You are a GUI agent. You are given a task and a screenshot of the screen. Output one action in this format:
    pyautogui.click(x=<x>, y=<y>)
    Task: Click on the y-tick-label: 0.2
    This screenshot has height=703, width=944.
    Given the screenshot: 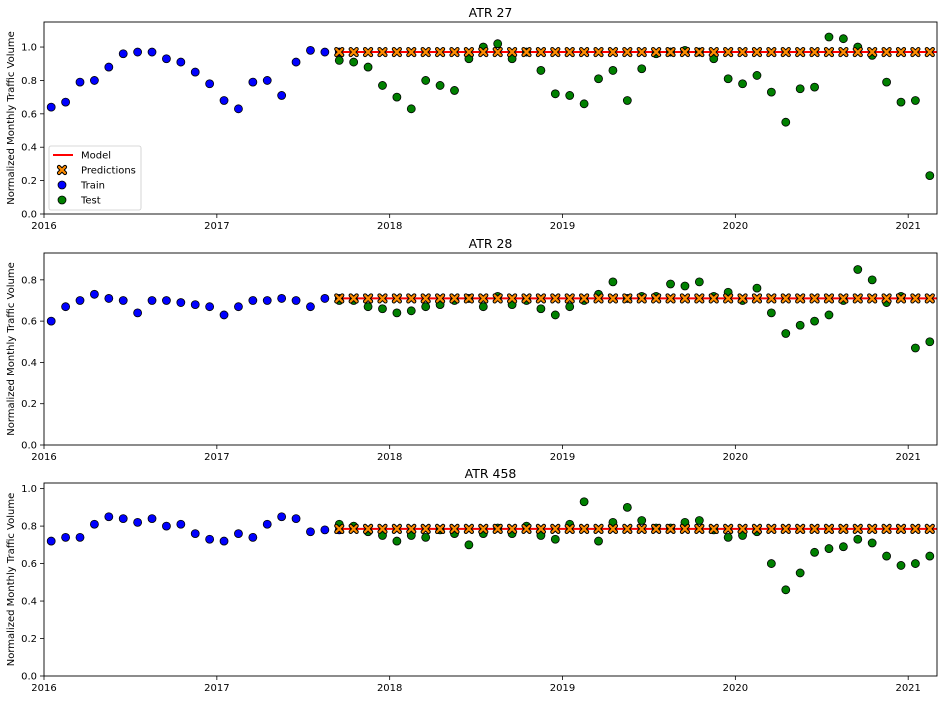 What is the action you would take?
    pyautogui.click(x=29, y=404)
    